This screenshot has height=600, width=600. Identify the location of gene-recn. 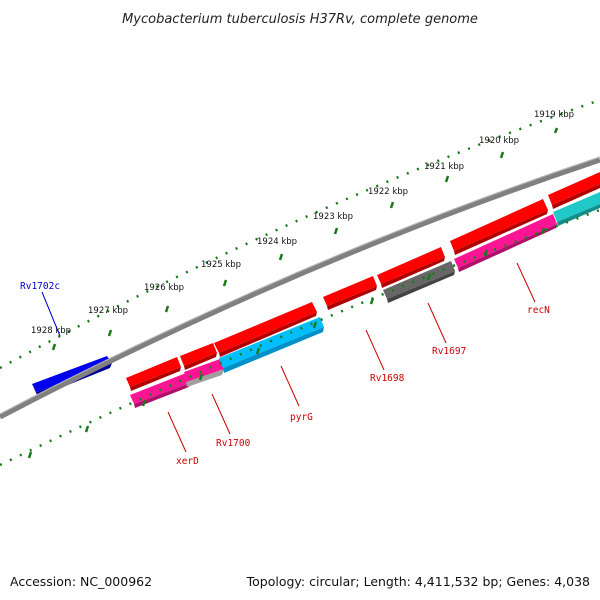
(505, 243).